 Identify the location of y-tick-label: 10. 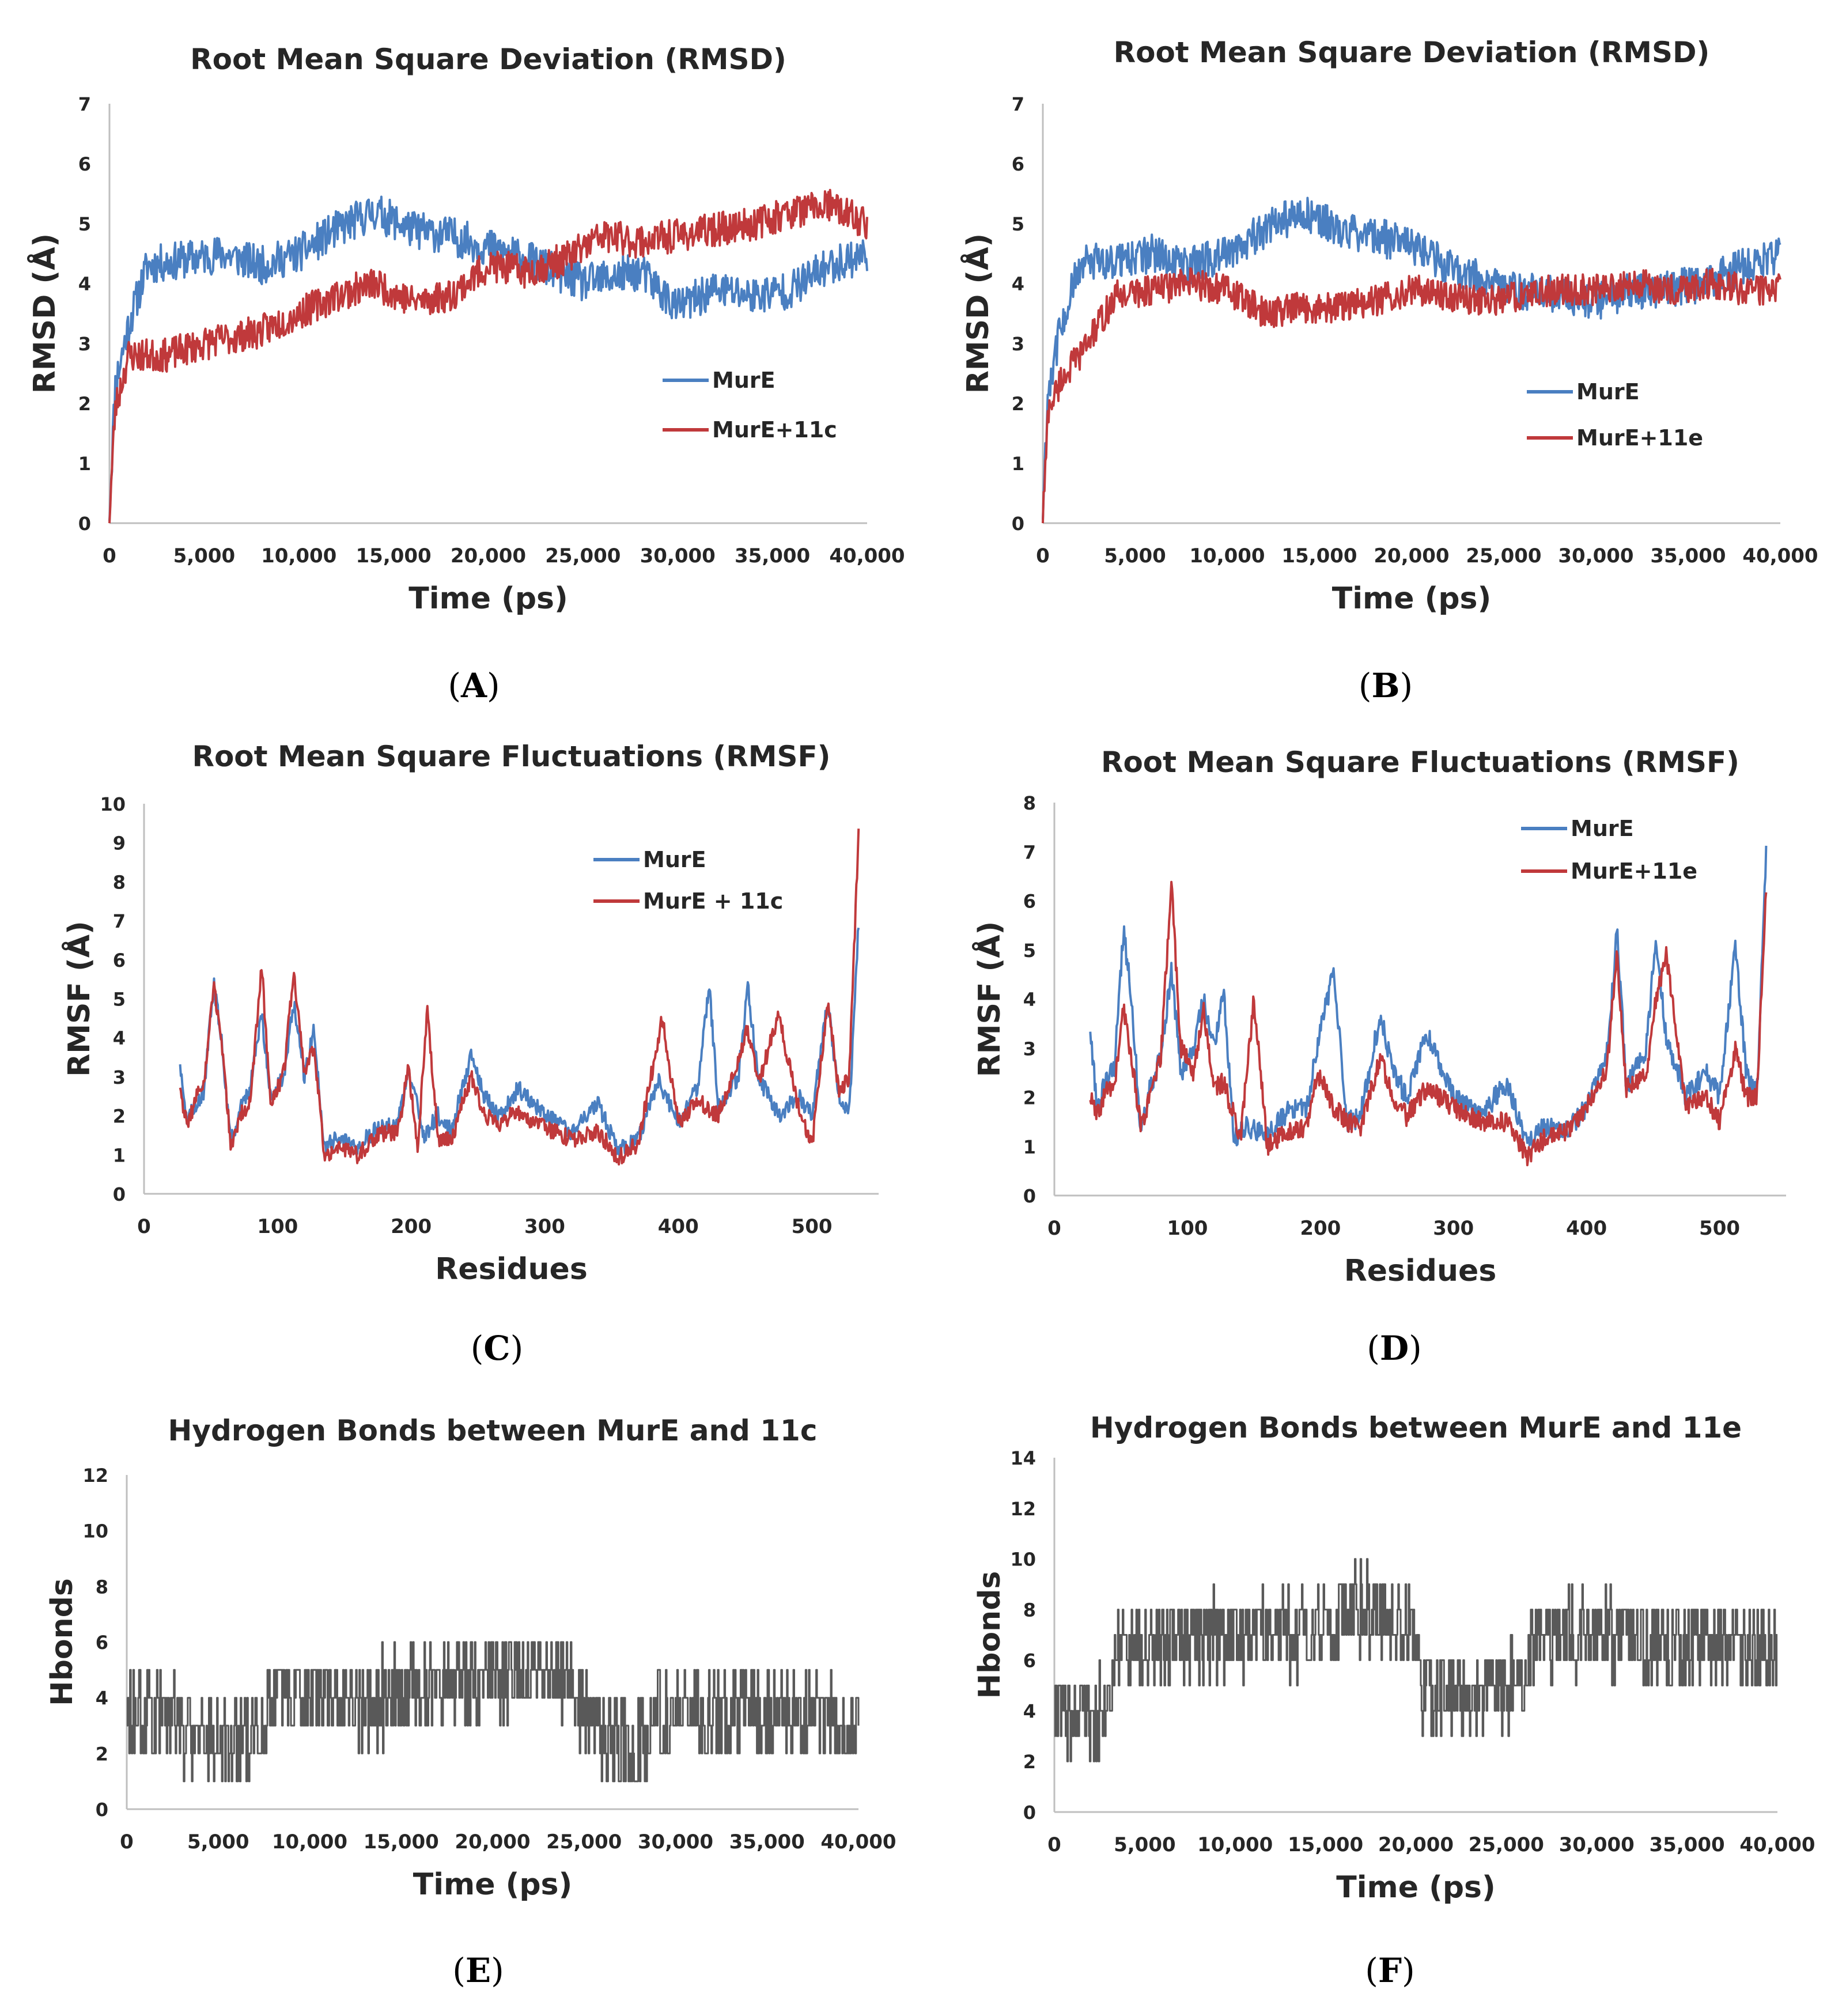
(1023, 1560).